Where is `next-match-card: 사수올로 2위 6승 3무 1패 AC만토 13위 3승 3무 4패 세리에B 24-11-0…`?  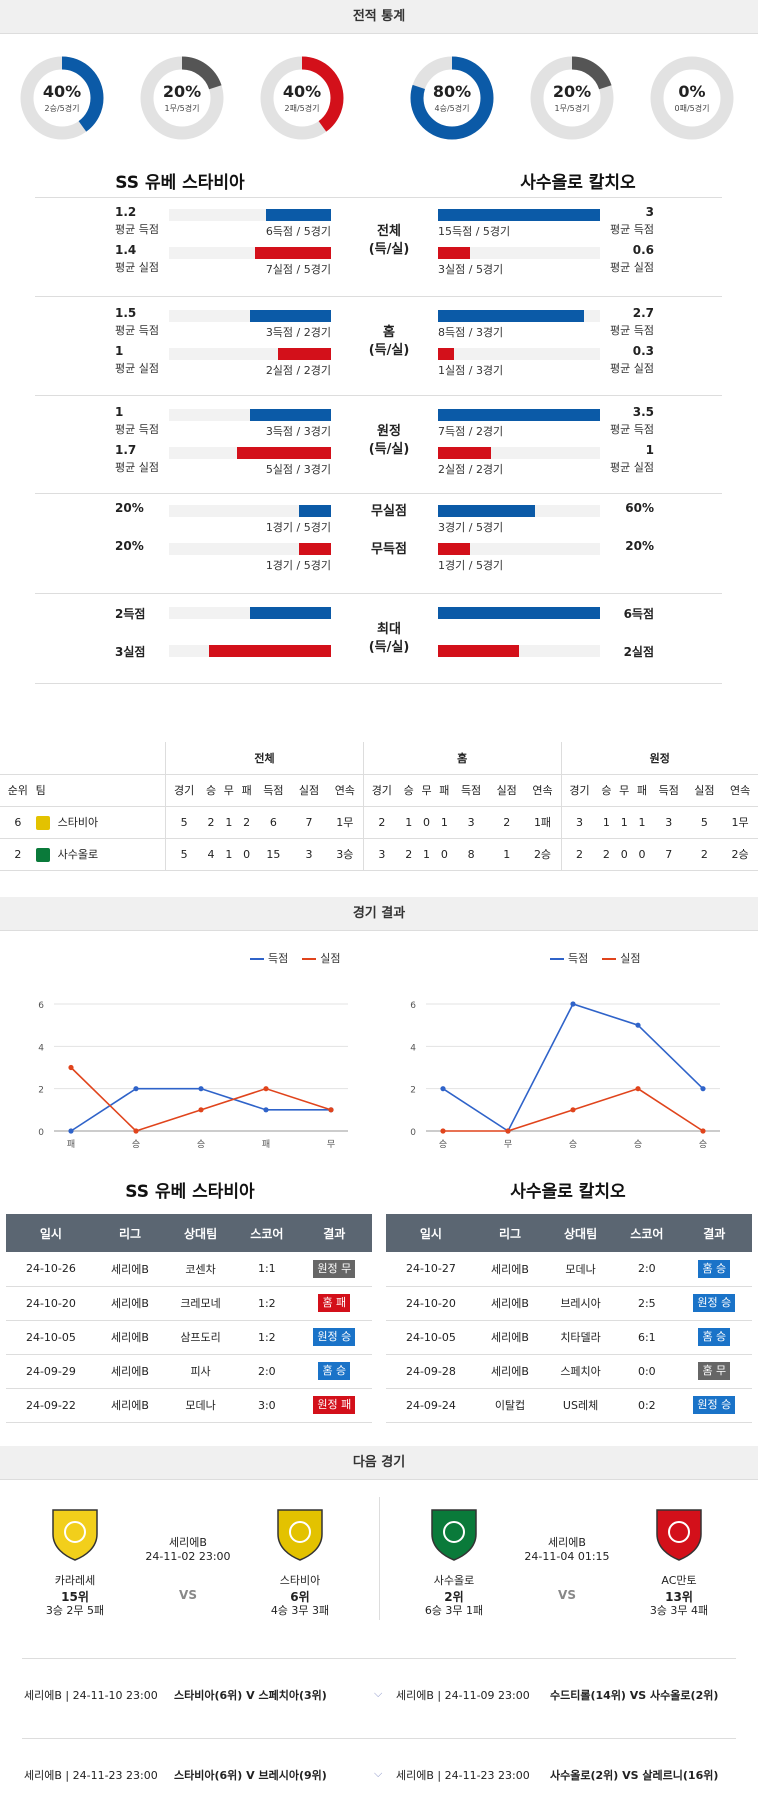 next-match-card: 사수올로 2위 6승 3무 1패 AC만토 13위 3승 3무 4패 세리에B 24-11-0… is located at coordinates (568, 1564).